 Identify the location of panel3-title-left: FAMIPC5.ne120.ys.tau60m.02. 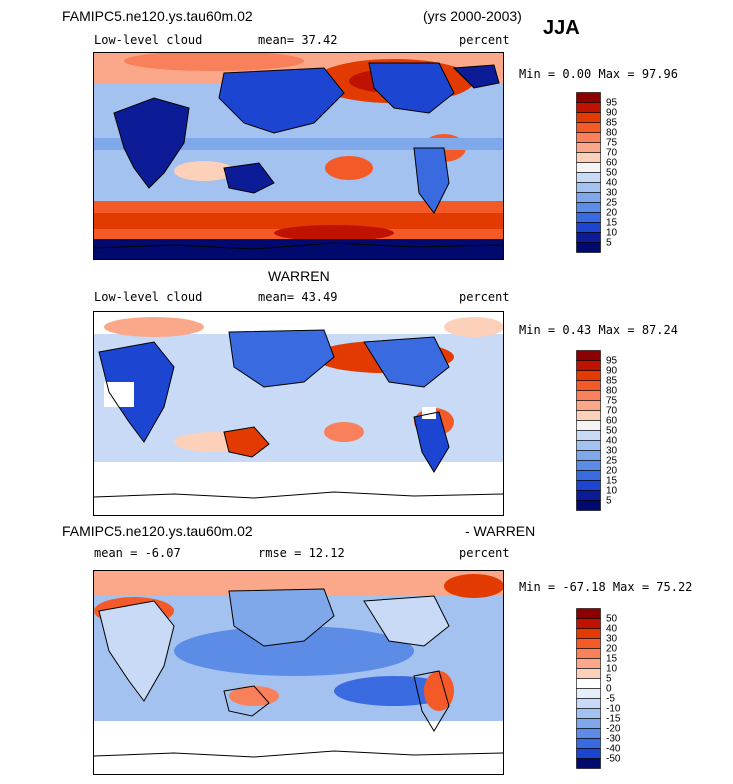
(157, 531).